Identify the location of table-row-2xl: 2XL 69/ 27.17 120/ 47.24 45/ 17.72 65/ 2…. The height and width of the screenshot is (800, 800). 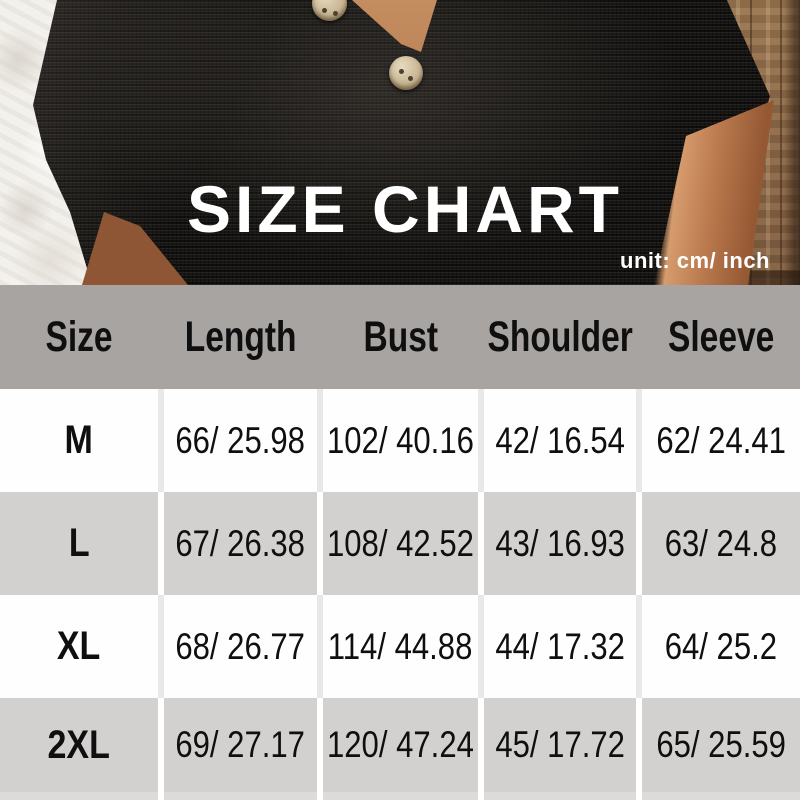
(400, 745).